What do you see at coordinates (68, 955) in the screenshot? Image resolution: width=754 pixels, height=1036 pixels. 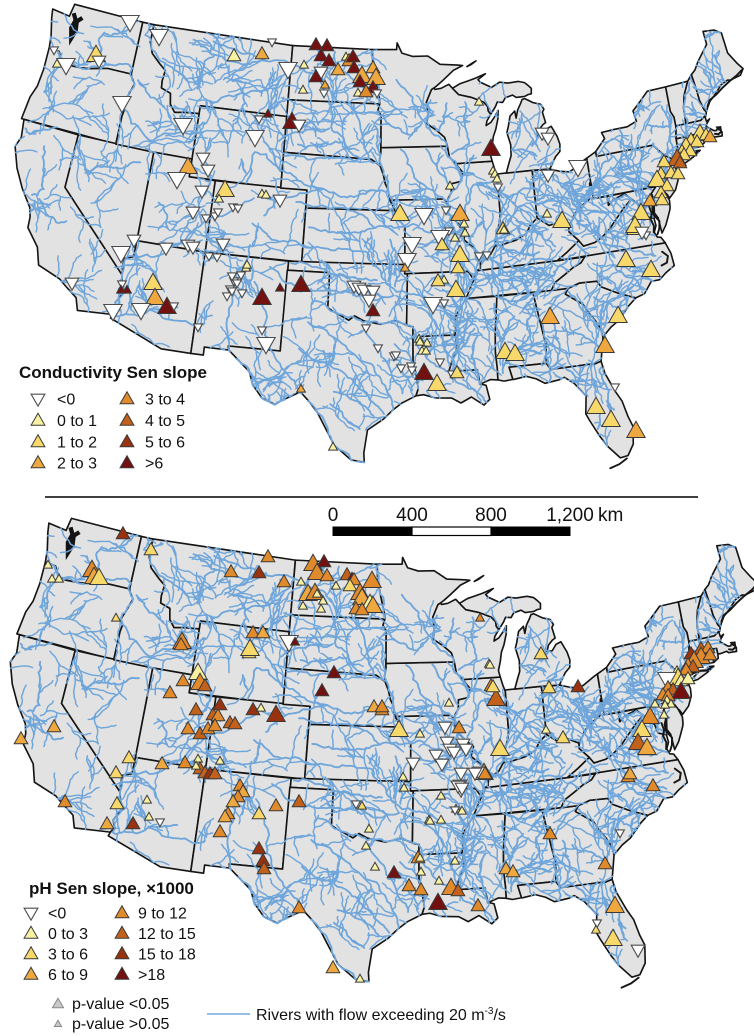 I see `svg-text: 3 to 6` at bounding box center [68, 955].